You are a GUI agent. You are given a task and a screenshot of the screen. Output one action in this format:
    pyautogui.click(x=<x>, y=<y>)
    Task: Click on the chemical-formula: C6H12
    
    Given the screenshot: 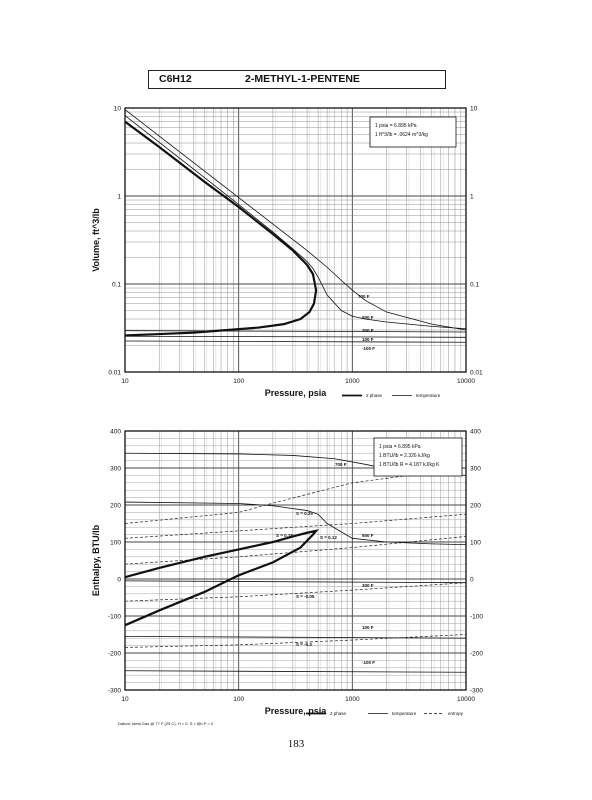 What is the action you would take?
    pyautogui.click(x=175, y=79)
    